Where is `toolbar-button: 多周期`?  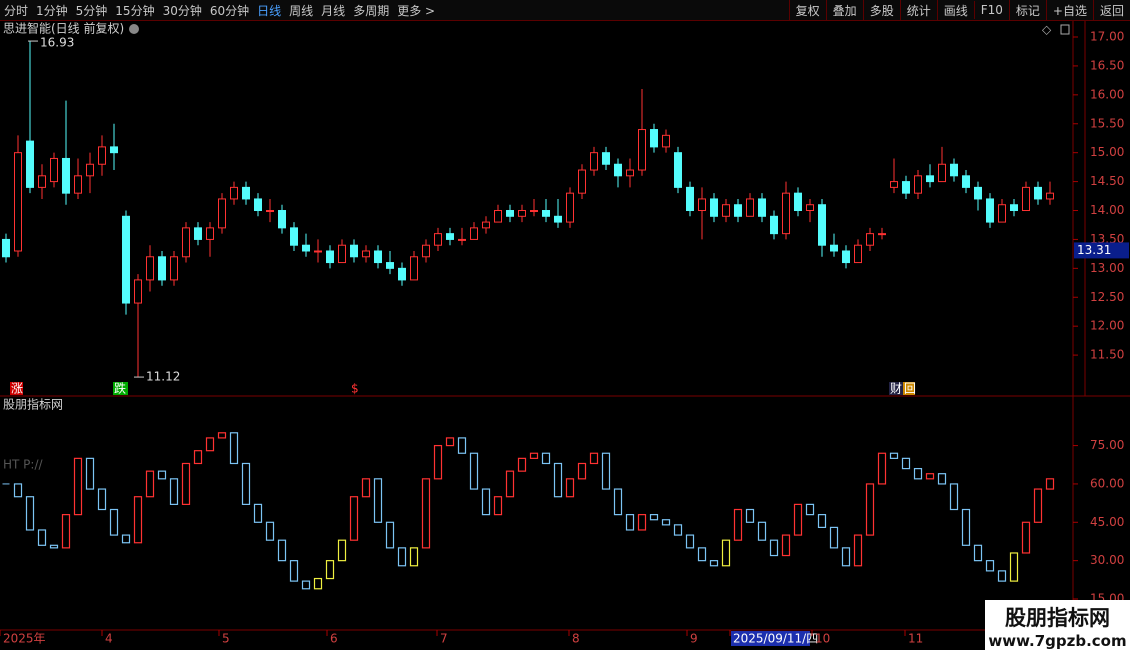
toolbar-button: 多周期 is located at coordinates (371, 10).